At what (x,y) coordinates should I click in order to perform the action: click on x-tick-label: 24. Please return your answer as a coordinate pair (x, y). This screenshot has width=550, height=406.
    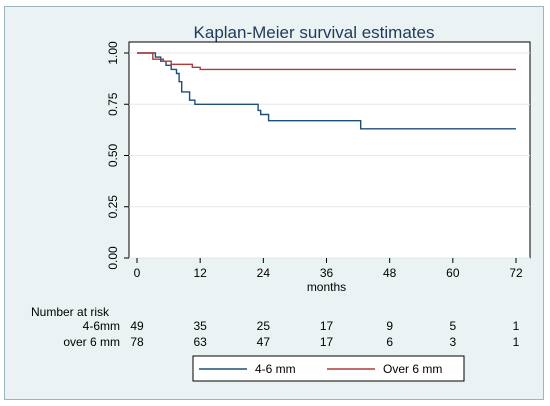
    Looking at the image, I should click on (264, 273).